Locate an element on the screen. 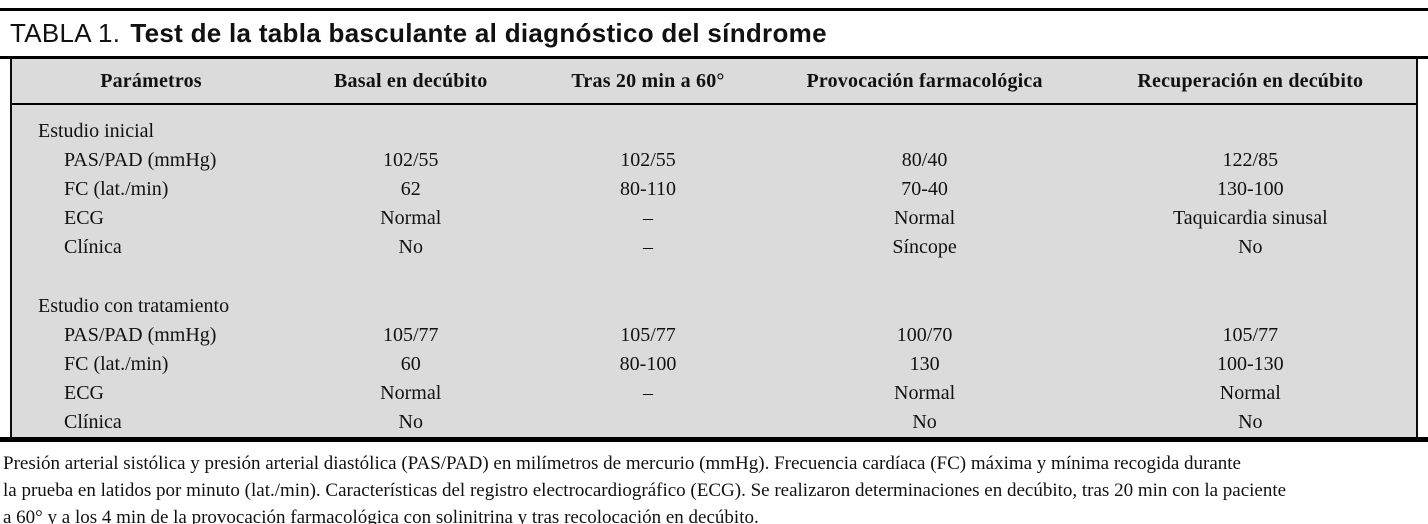 The image size is (1428, 524). table-row: Clínica No No No is located at coordinates (714, 422).